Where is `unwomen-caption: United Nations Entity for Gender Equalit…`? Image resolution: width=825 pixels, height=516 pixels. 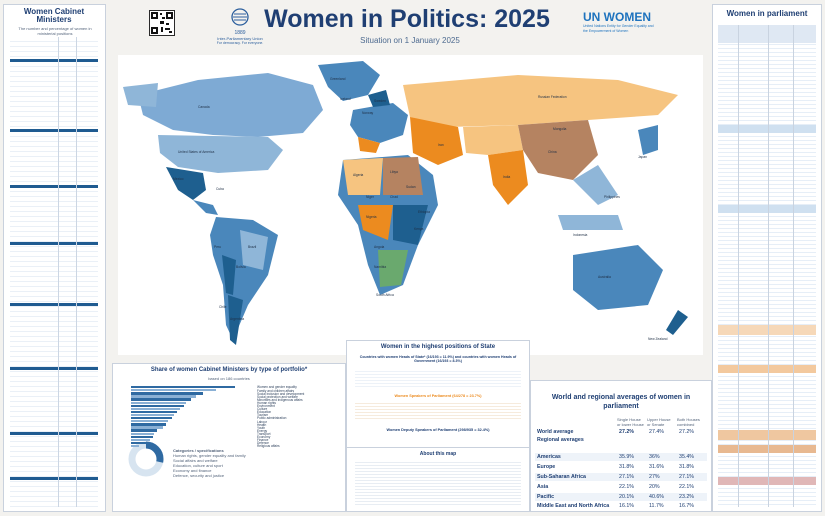 unwomen-caption: United Nations Entity for Gender Equalit… is located at coordinates (618, 28).